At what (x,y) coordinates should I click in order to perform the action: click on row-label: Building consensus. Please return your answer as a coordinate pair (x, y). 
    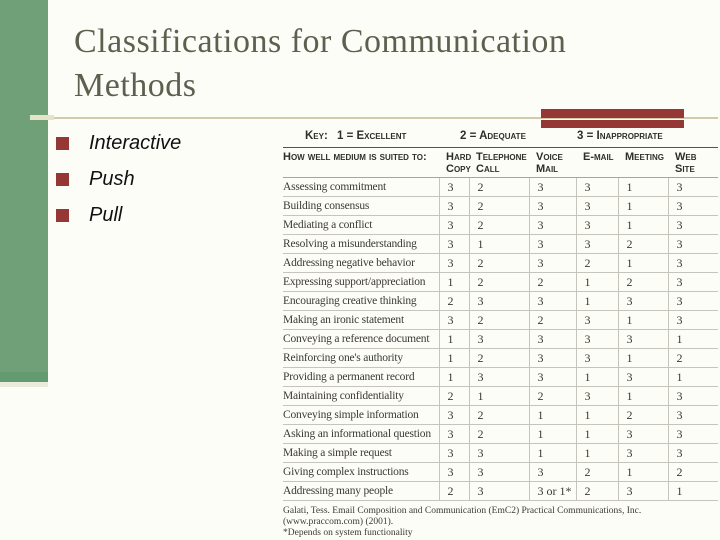
    Looking at the image, I should click on (361, 206).